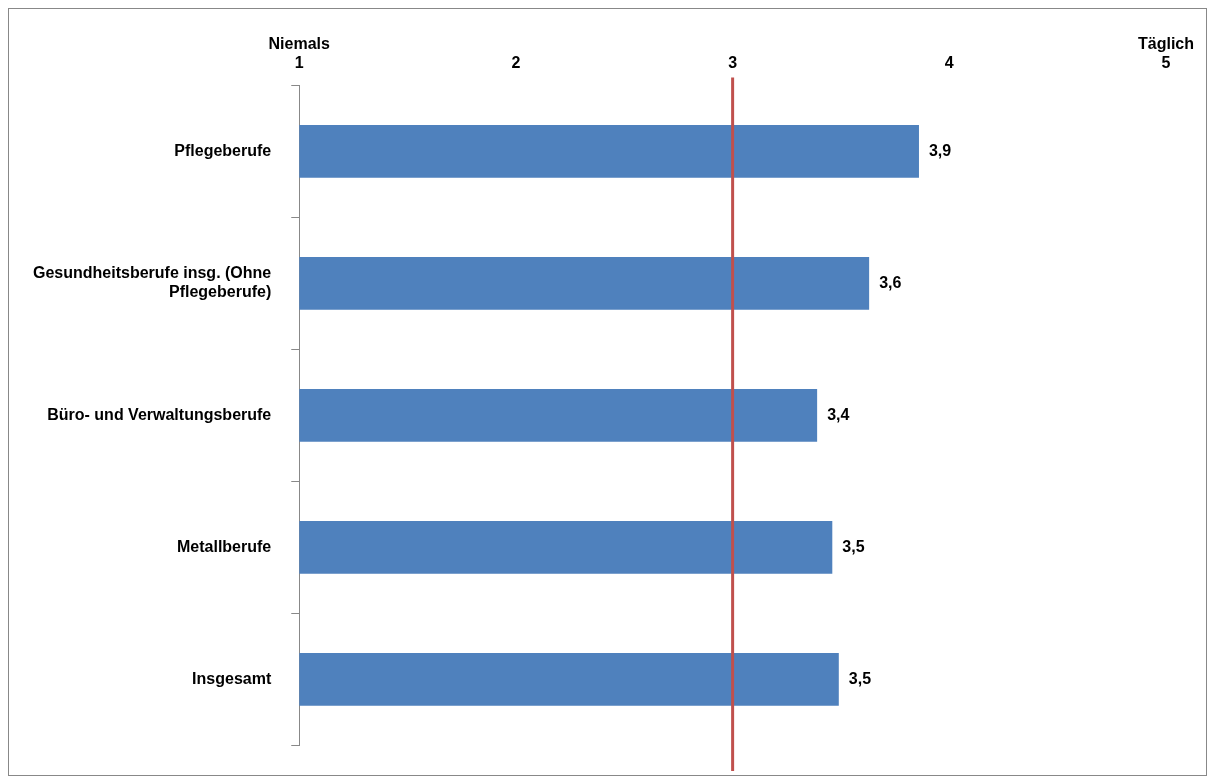 This screenshot has width=1215, height=784. I want to click on x-tick-label: Niemals 1, so click(299, 53).